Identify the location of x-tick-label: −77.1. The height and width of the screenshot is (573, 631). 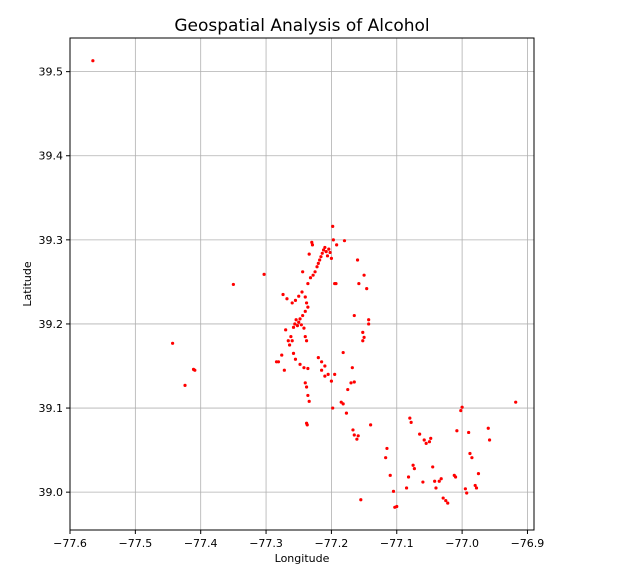
(397, 543).